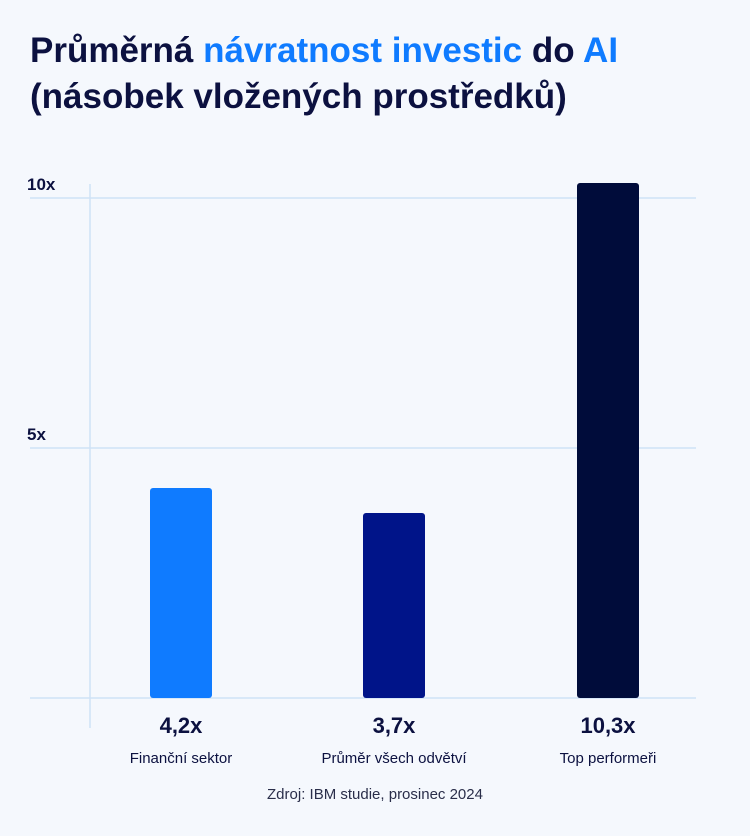  I want to click on value-label: 10,3x, so click(608, 725).